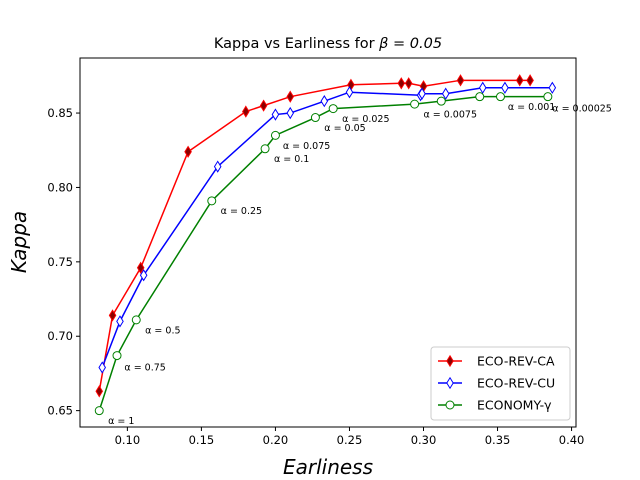  I want to click on legend-box, so click(500, 383).